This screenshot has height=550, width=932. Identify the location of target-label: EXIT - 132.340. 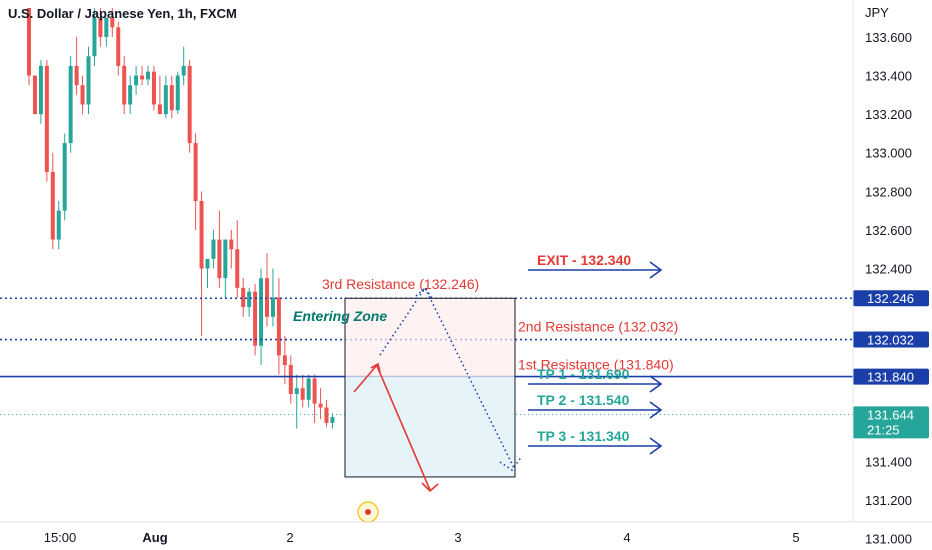
(584, 260).